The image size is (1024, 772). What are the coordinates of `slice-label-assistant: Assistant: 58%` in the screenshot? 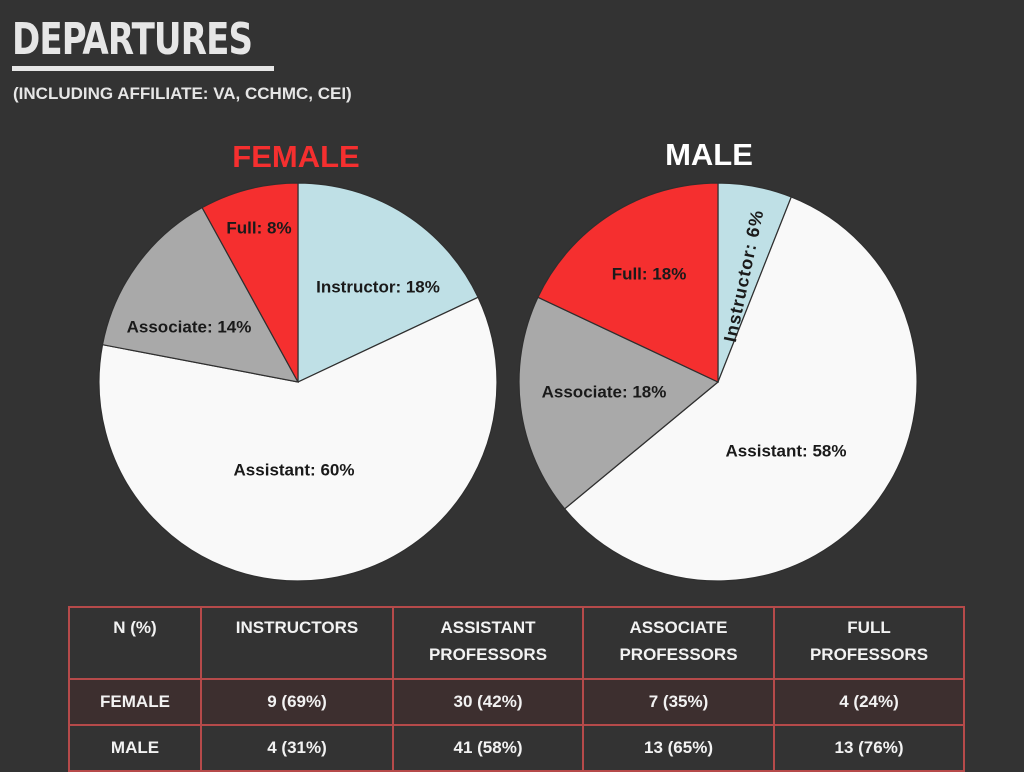 It's located at (786, 450).